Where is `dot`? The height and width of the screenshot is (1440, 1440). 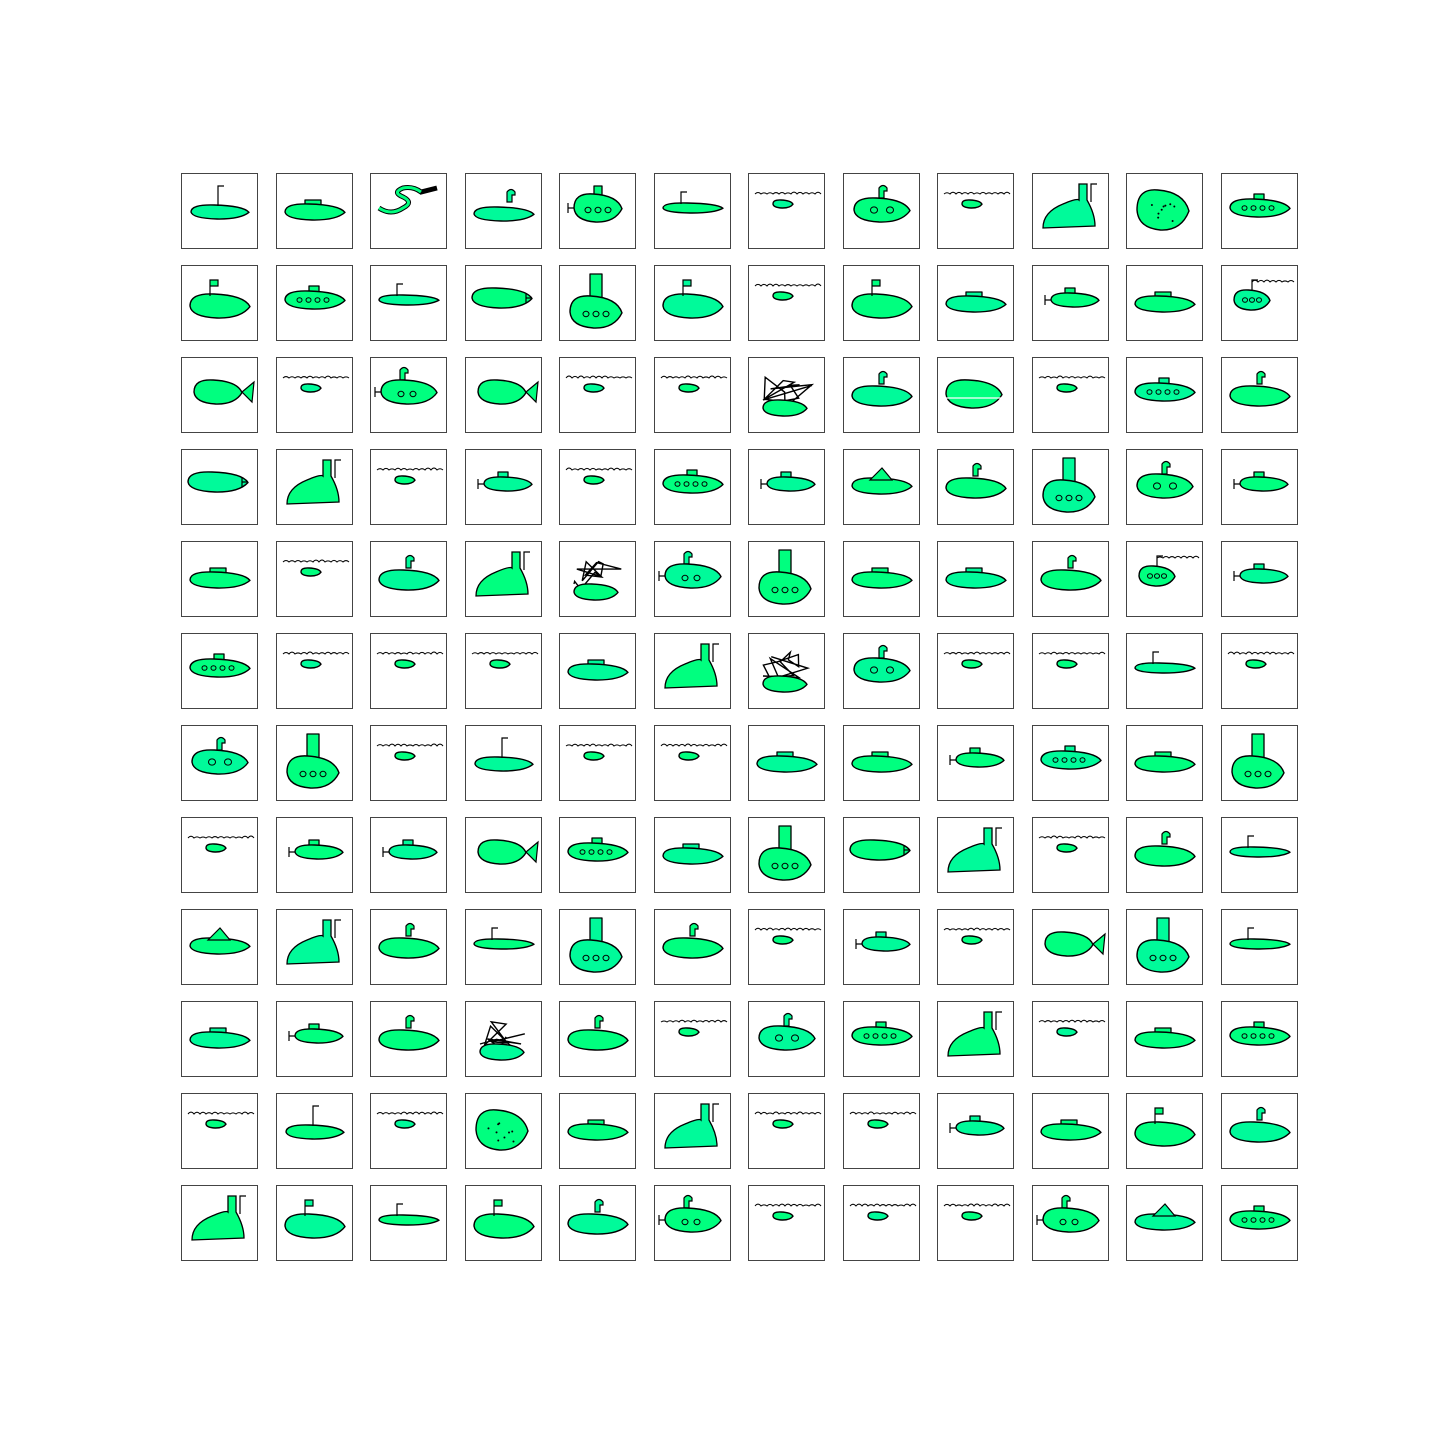
dot is located at coordinates (511, 1131).